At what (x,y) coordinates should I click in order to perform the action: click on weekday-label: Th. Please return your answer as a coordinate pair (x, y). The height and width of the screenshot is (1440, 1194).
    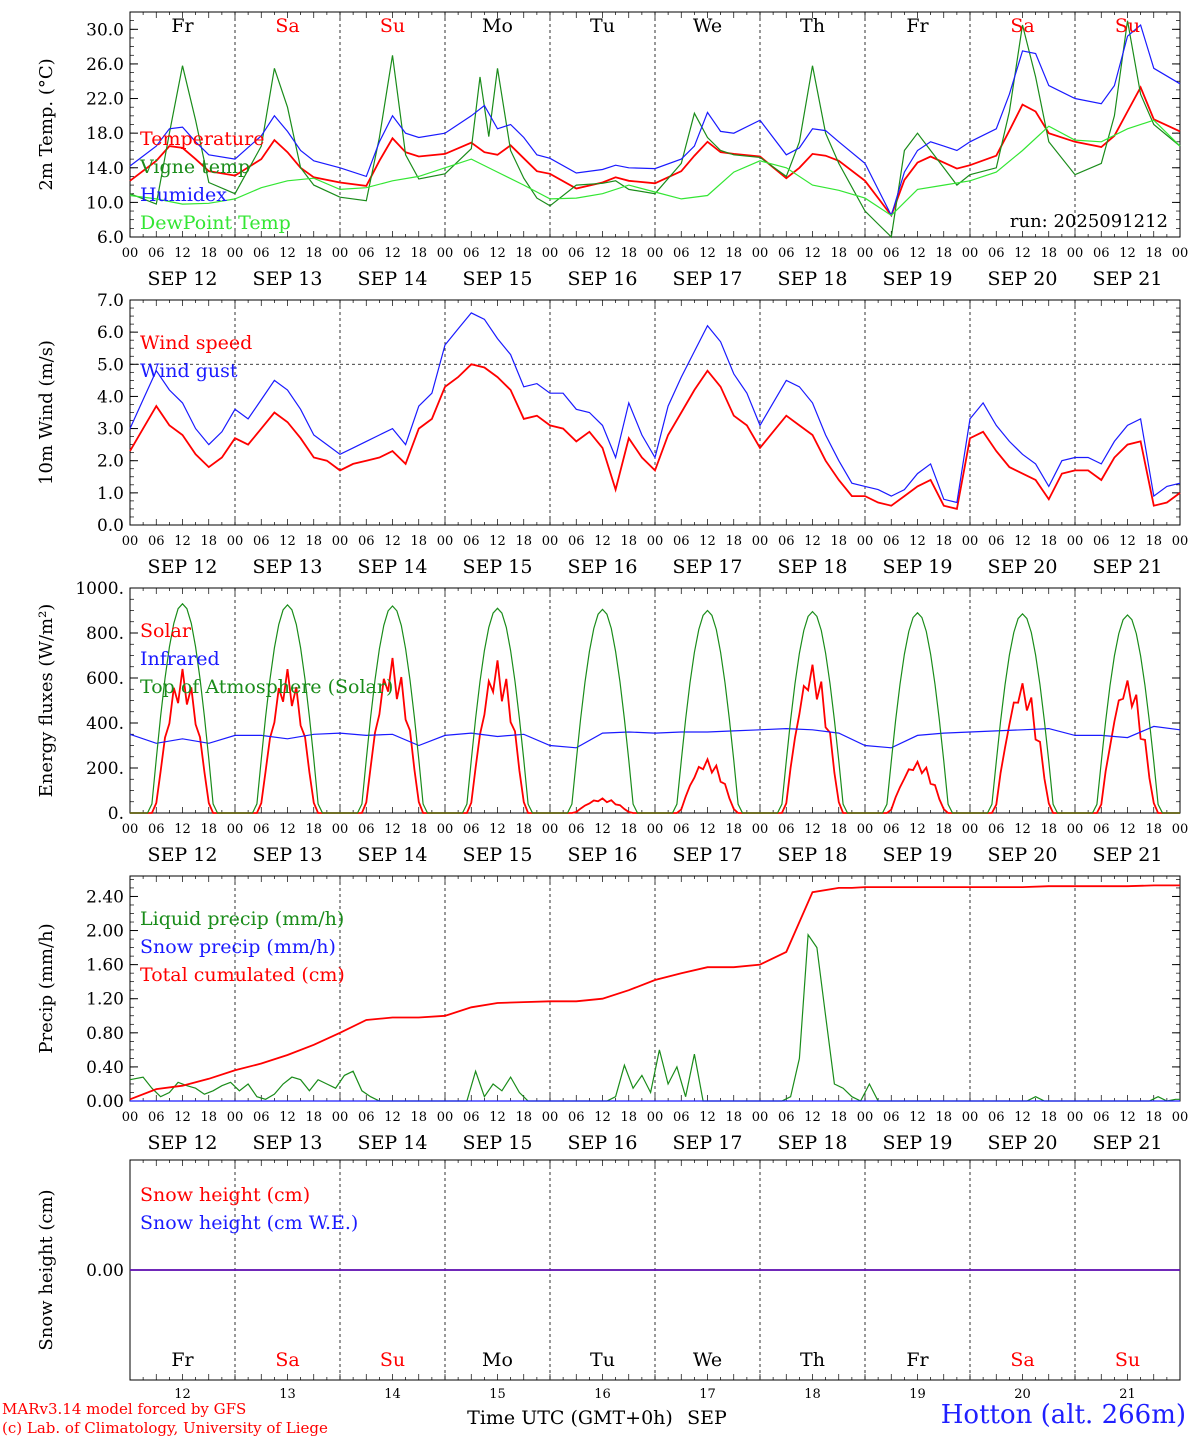
    Looking at the image, I should click on (812, 1360).